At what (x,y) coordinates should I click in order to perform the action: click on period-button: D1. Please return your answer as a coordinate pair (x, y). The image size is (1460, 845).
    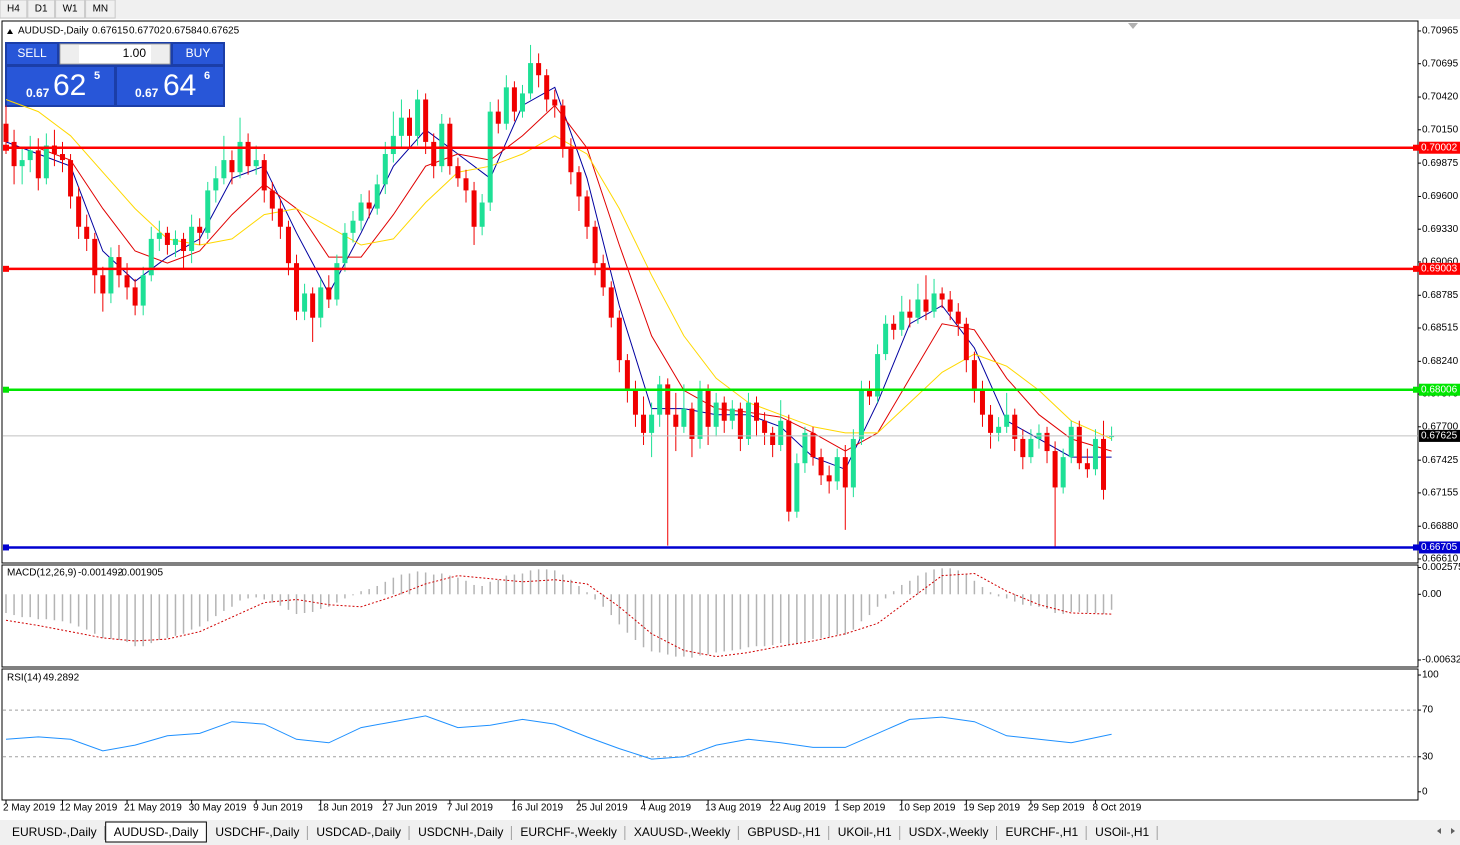
    Looking at the image, I should click on (41, 9).